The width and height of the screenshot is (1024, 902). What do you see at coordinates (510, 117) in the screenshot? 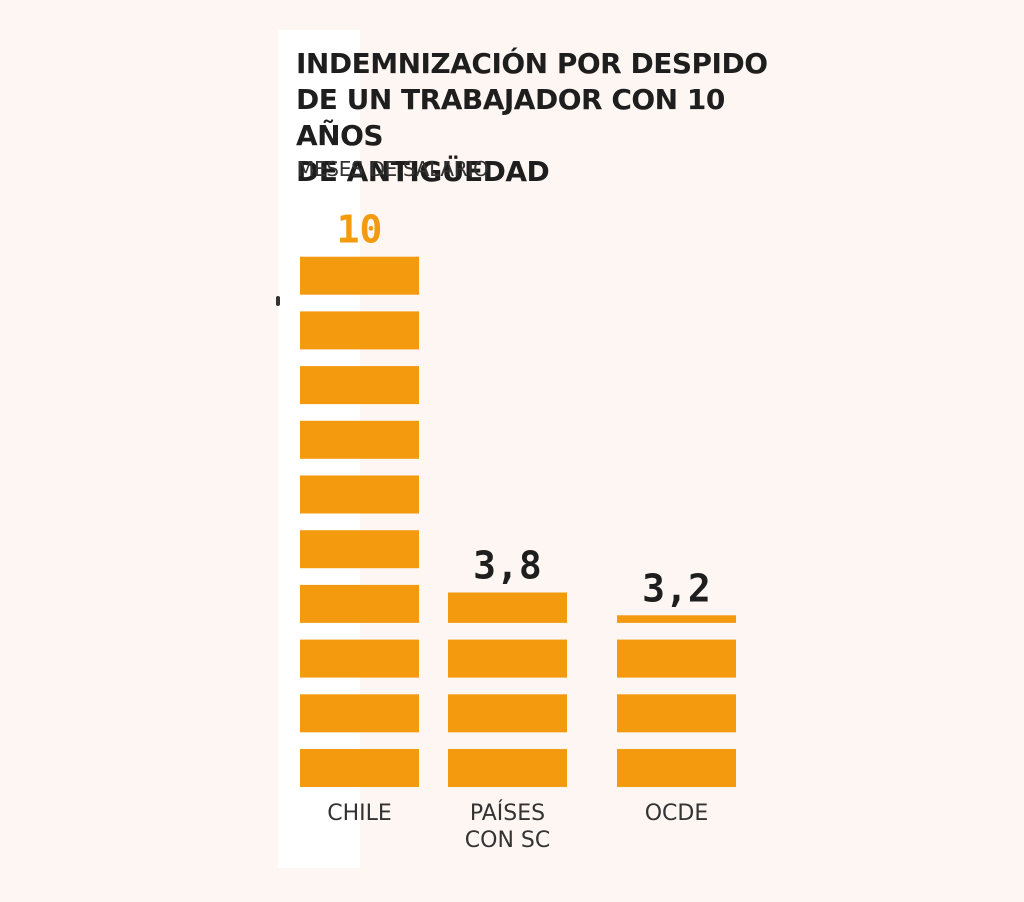
I see `title-line: DE UN TRABAJADOR CON 10 AÑOS` at bounding box center [510, 117].